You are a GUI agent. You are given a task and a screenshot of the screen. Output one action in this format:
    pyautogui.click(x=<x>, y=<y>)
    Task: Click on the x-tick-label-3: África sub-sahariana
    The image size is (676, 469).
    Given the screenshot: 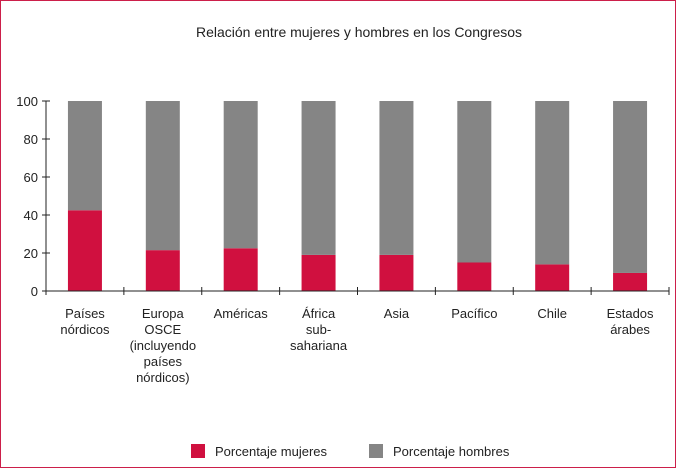 What is the action you would take?
    pyautogui.click(x=319, y=329)
    